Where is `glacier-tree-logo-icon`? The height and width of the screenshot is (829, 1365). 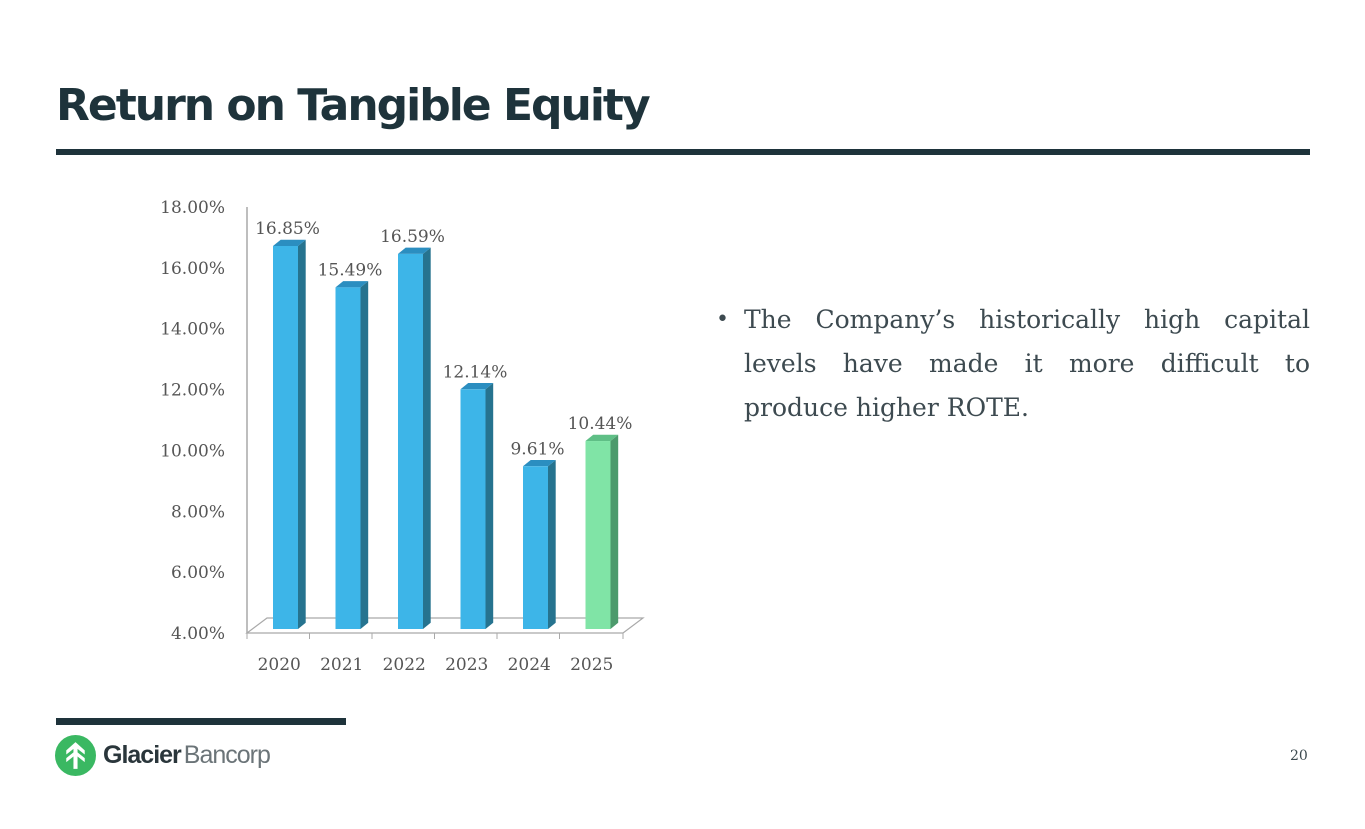
glacier-tree-logo-icon is located at coordinates (75, 755).